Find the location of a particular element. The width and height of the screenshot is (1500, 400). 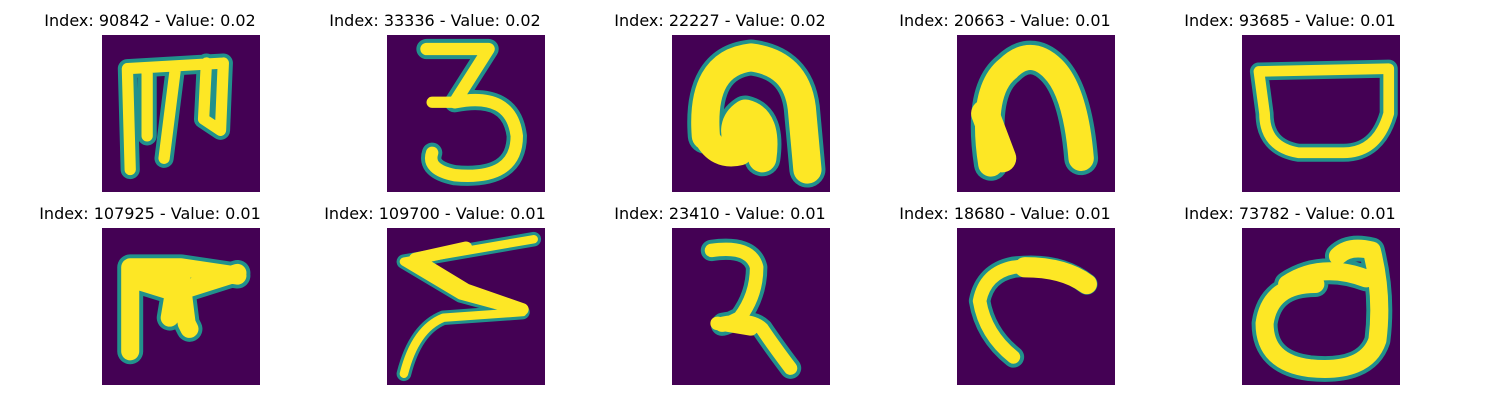

bowl-glyph is located at coordinates (1323, 110).